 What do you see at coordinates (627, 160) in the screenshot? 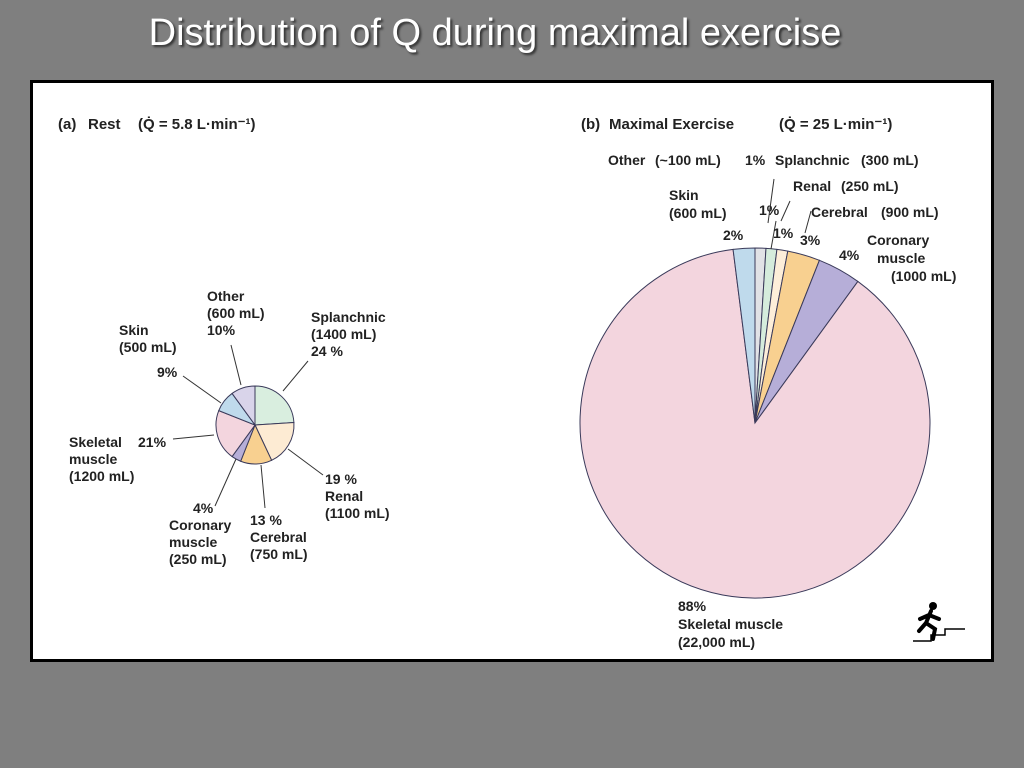
I see `ex-label-other-name: Other` at bounding box center [627, 160].